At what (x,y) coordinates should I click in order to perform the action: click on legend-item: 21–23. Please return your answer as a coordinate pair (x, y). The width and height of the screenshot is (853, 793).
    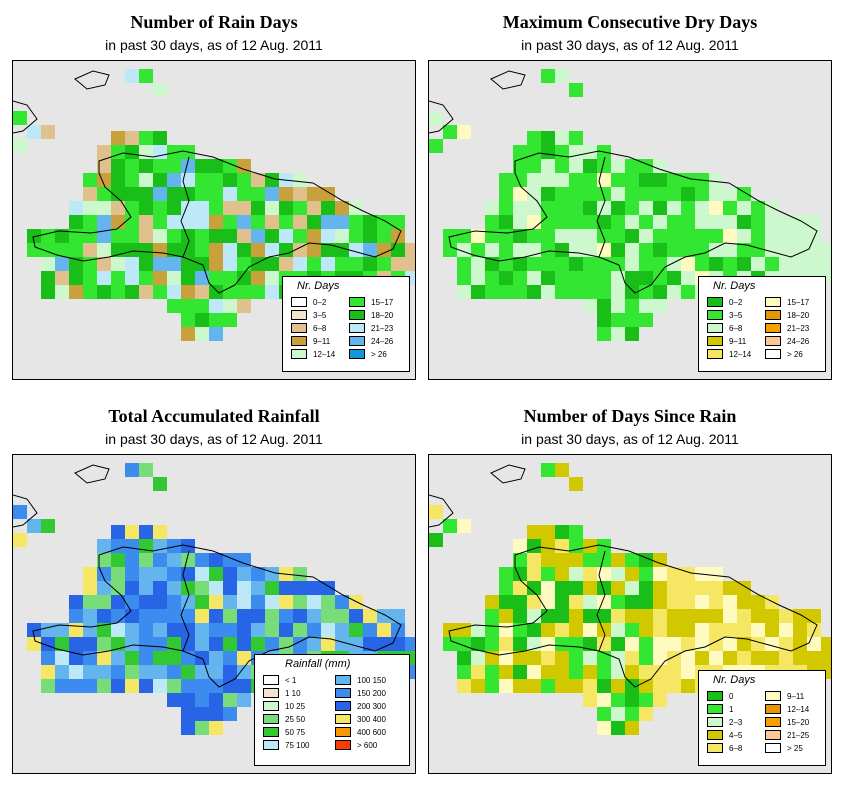
    Looking at the image, I should click on (371, 328).